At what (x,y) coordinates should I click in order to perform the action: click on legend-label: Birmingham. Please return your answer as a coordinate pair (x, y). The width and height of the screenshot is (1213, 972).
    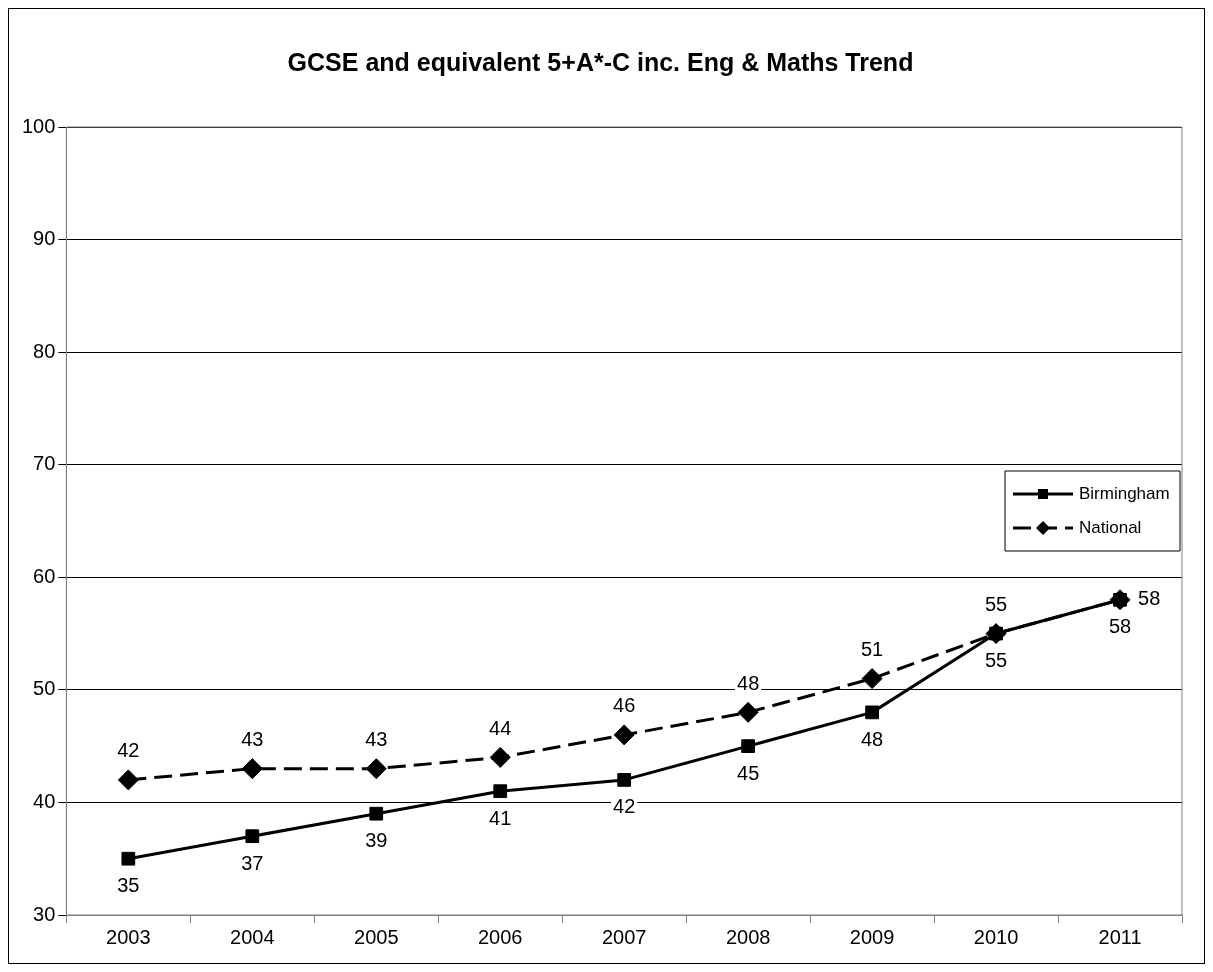
    Looking at the image, I should click on (1124, 493).